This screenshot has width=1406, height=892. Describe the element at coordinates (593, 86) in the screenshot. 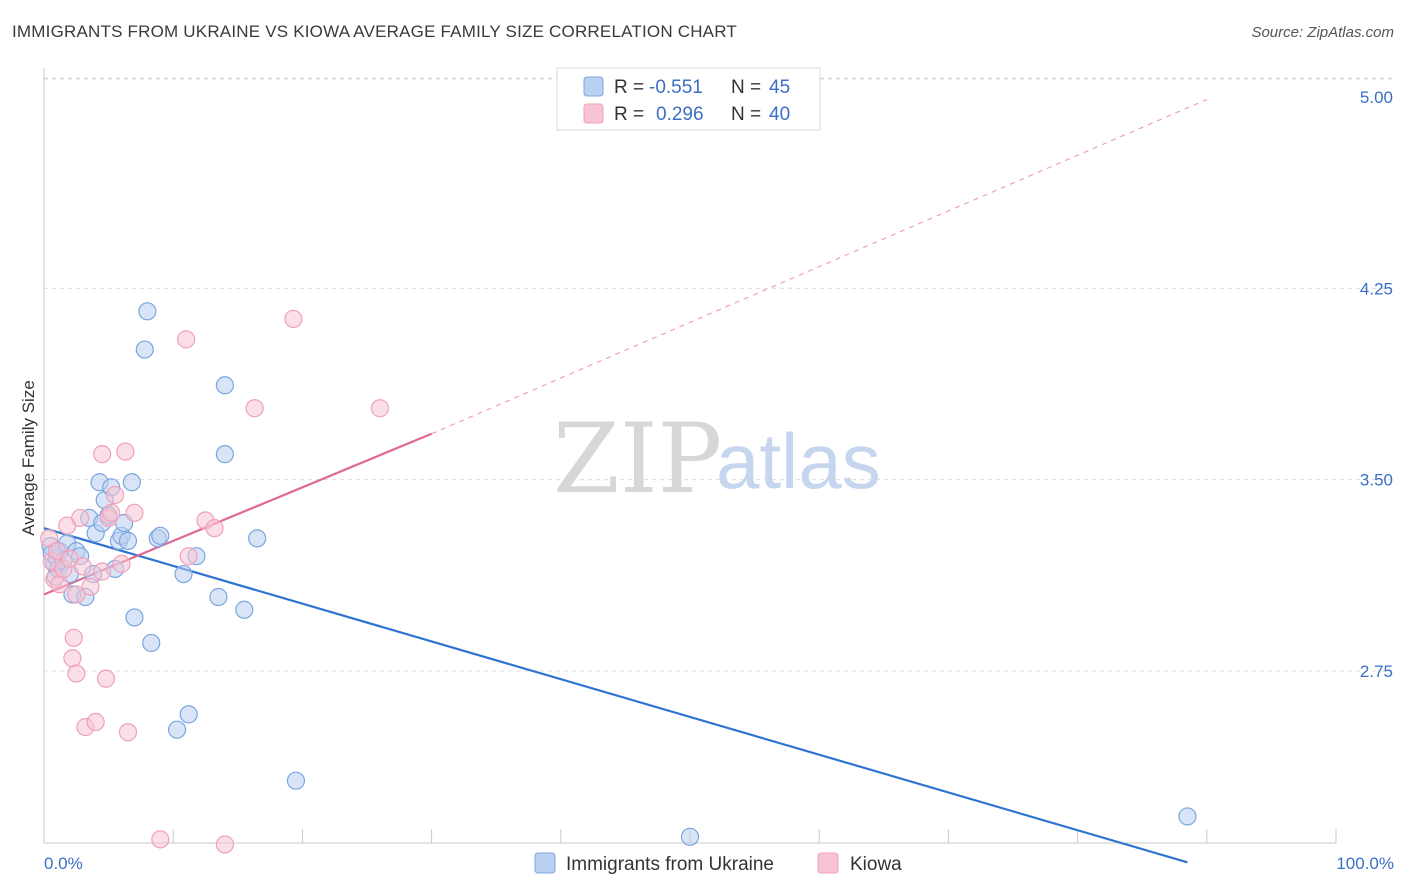

I see `legend-swatch-ukraine` at that location.